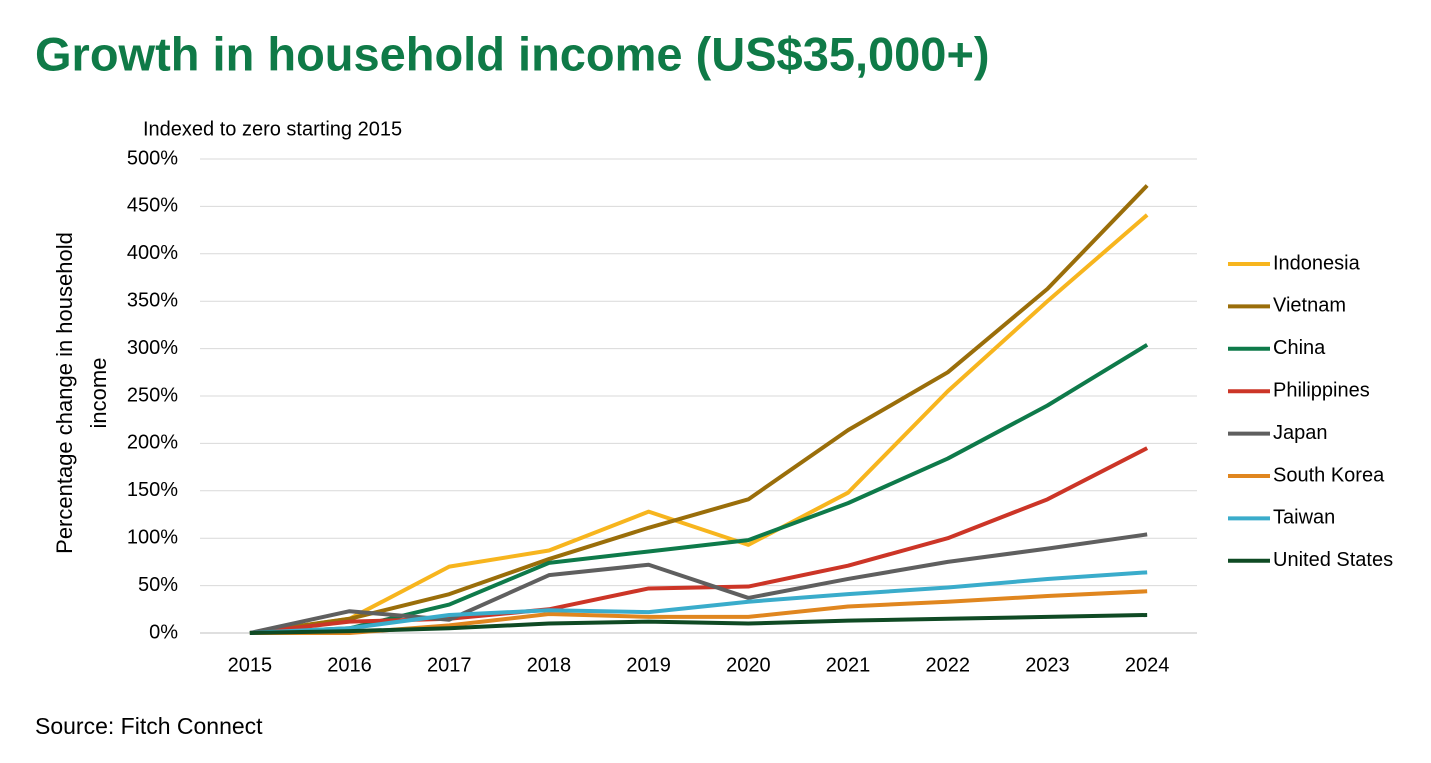  Describe the element at coordinates (1309, 306) in the screenshot. I see `legend-label: Vietnam` at that location.